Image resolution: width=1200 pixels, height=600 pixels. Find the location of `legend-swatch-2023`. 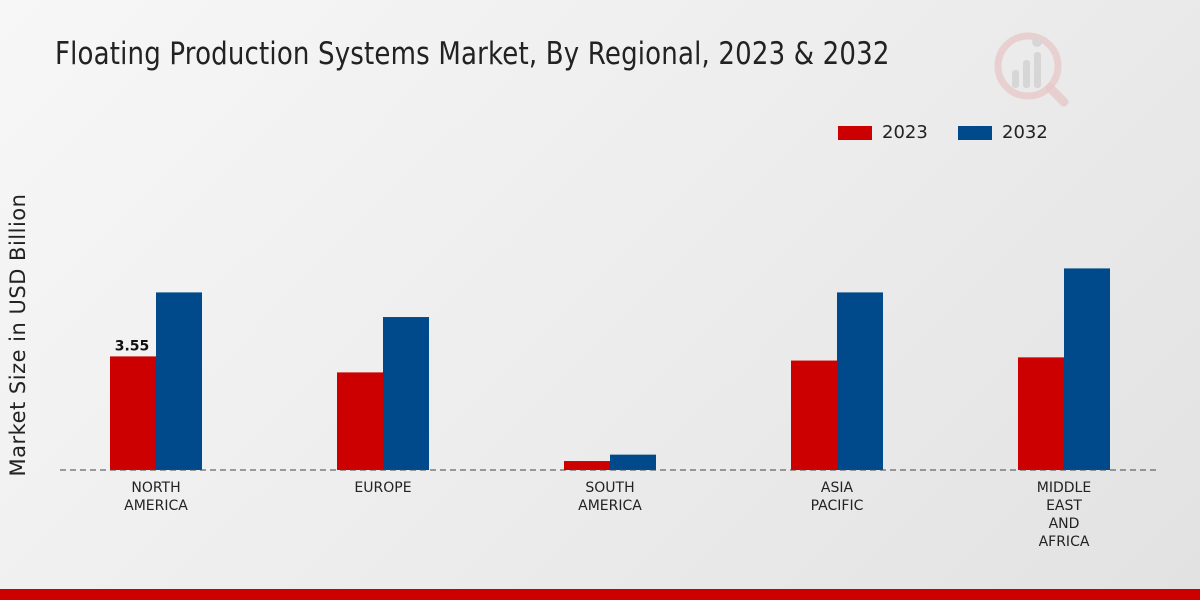

legend-swatch-2023 is located at coordinates (855, 132).